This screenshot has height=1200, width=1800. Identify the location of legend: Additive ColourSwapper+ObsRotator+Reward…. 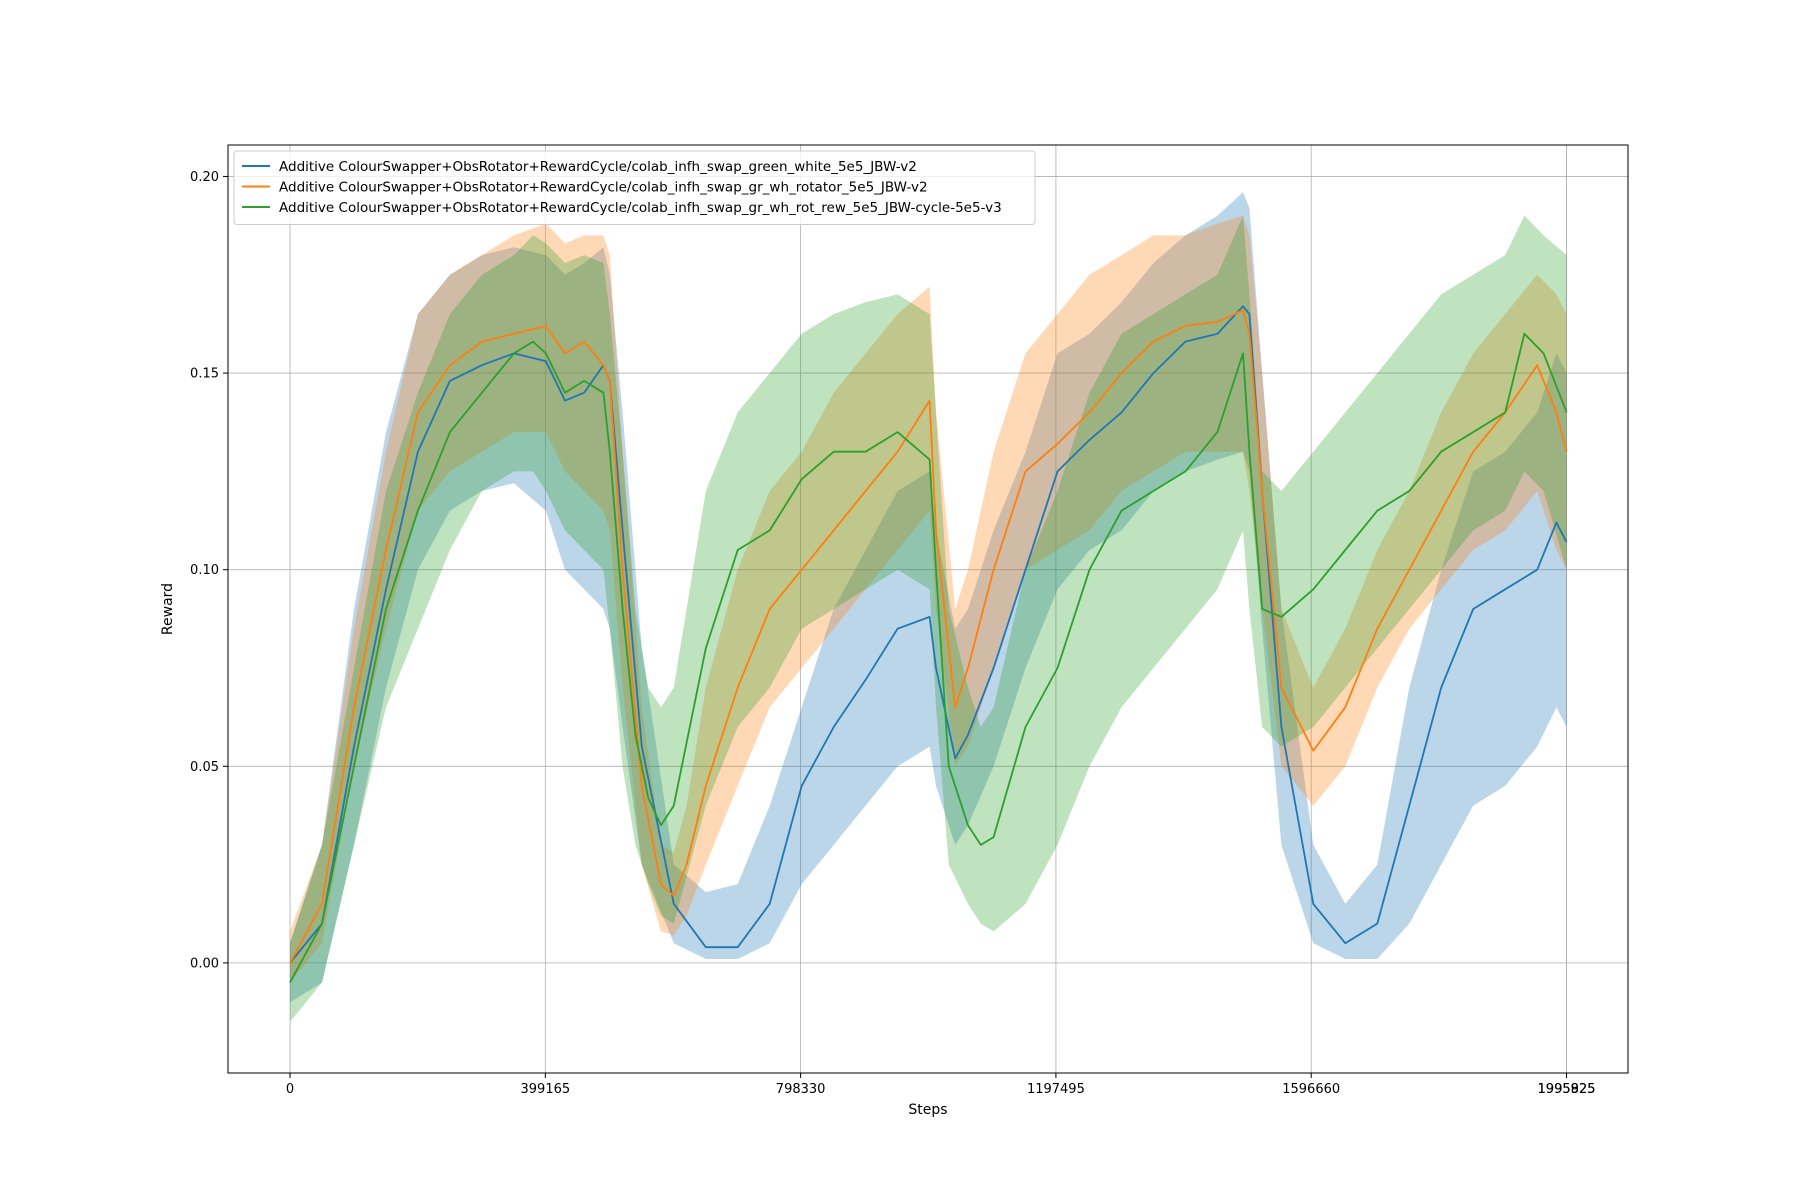
(634, 187).